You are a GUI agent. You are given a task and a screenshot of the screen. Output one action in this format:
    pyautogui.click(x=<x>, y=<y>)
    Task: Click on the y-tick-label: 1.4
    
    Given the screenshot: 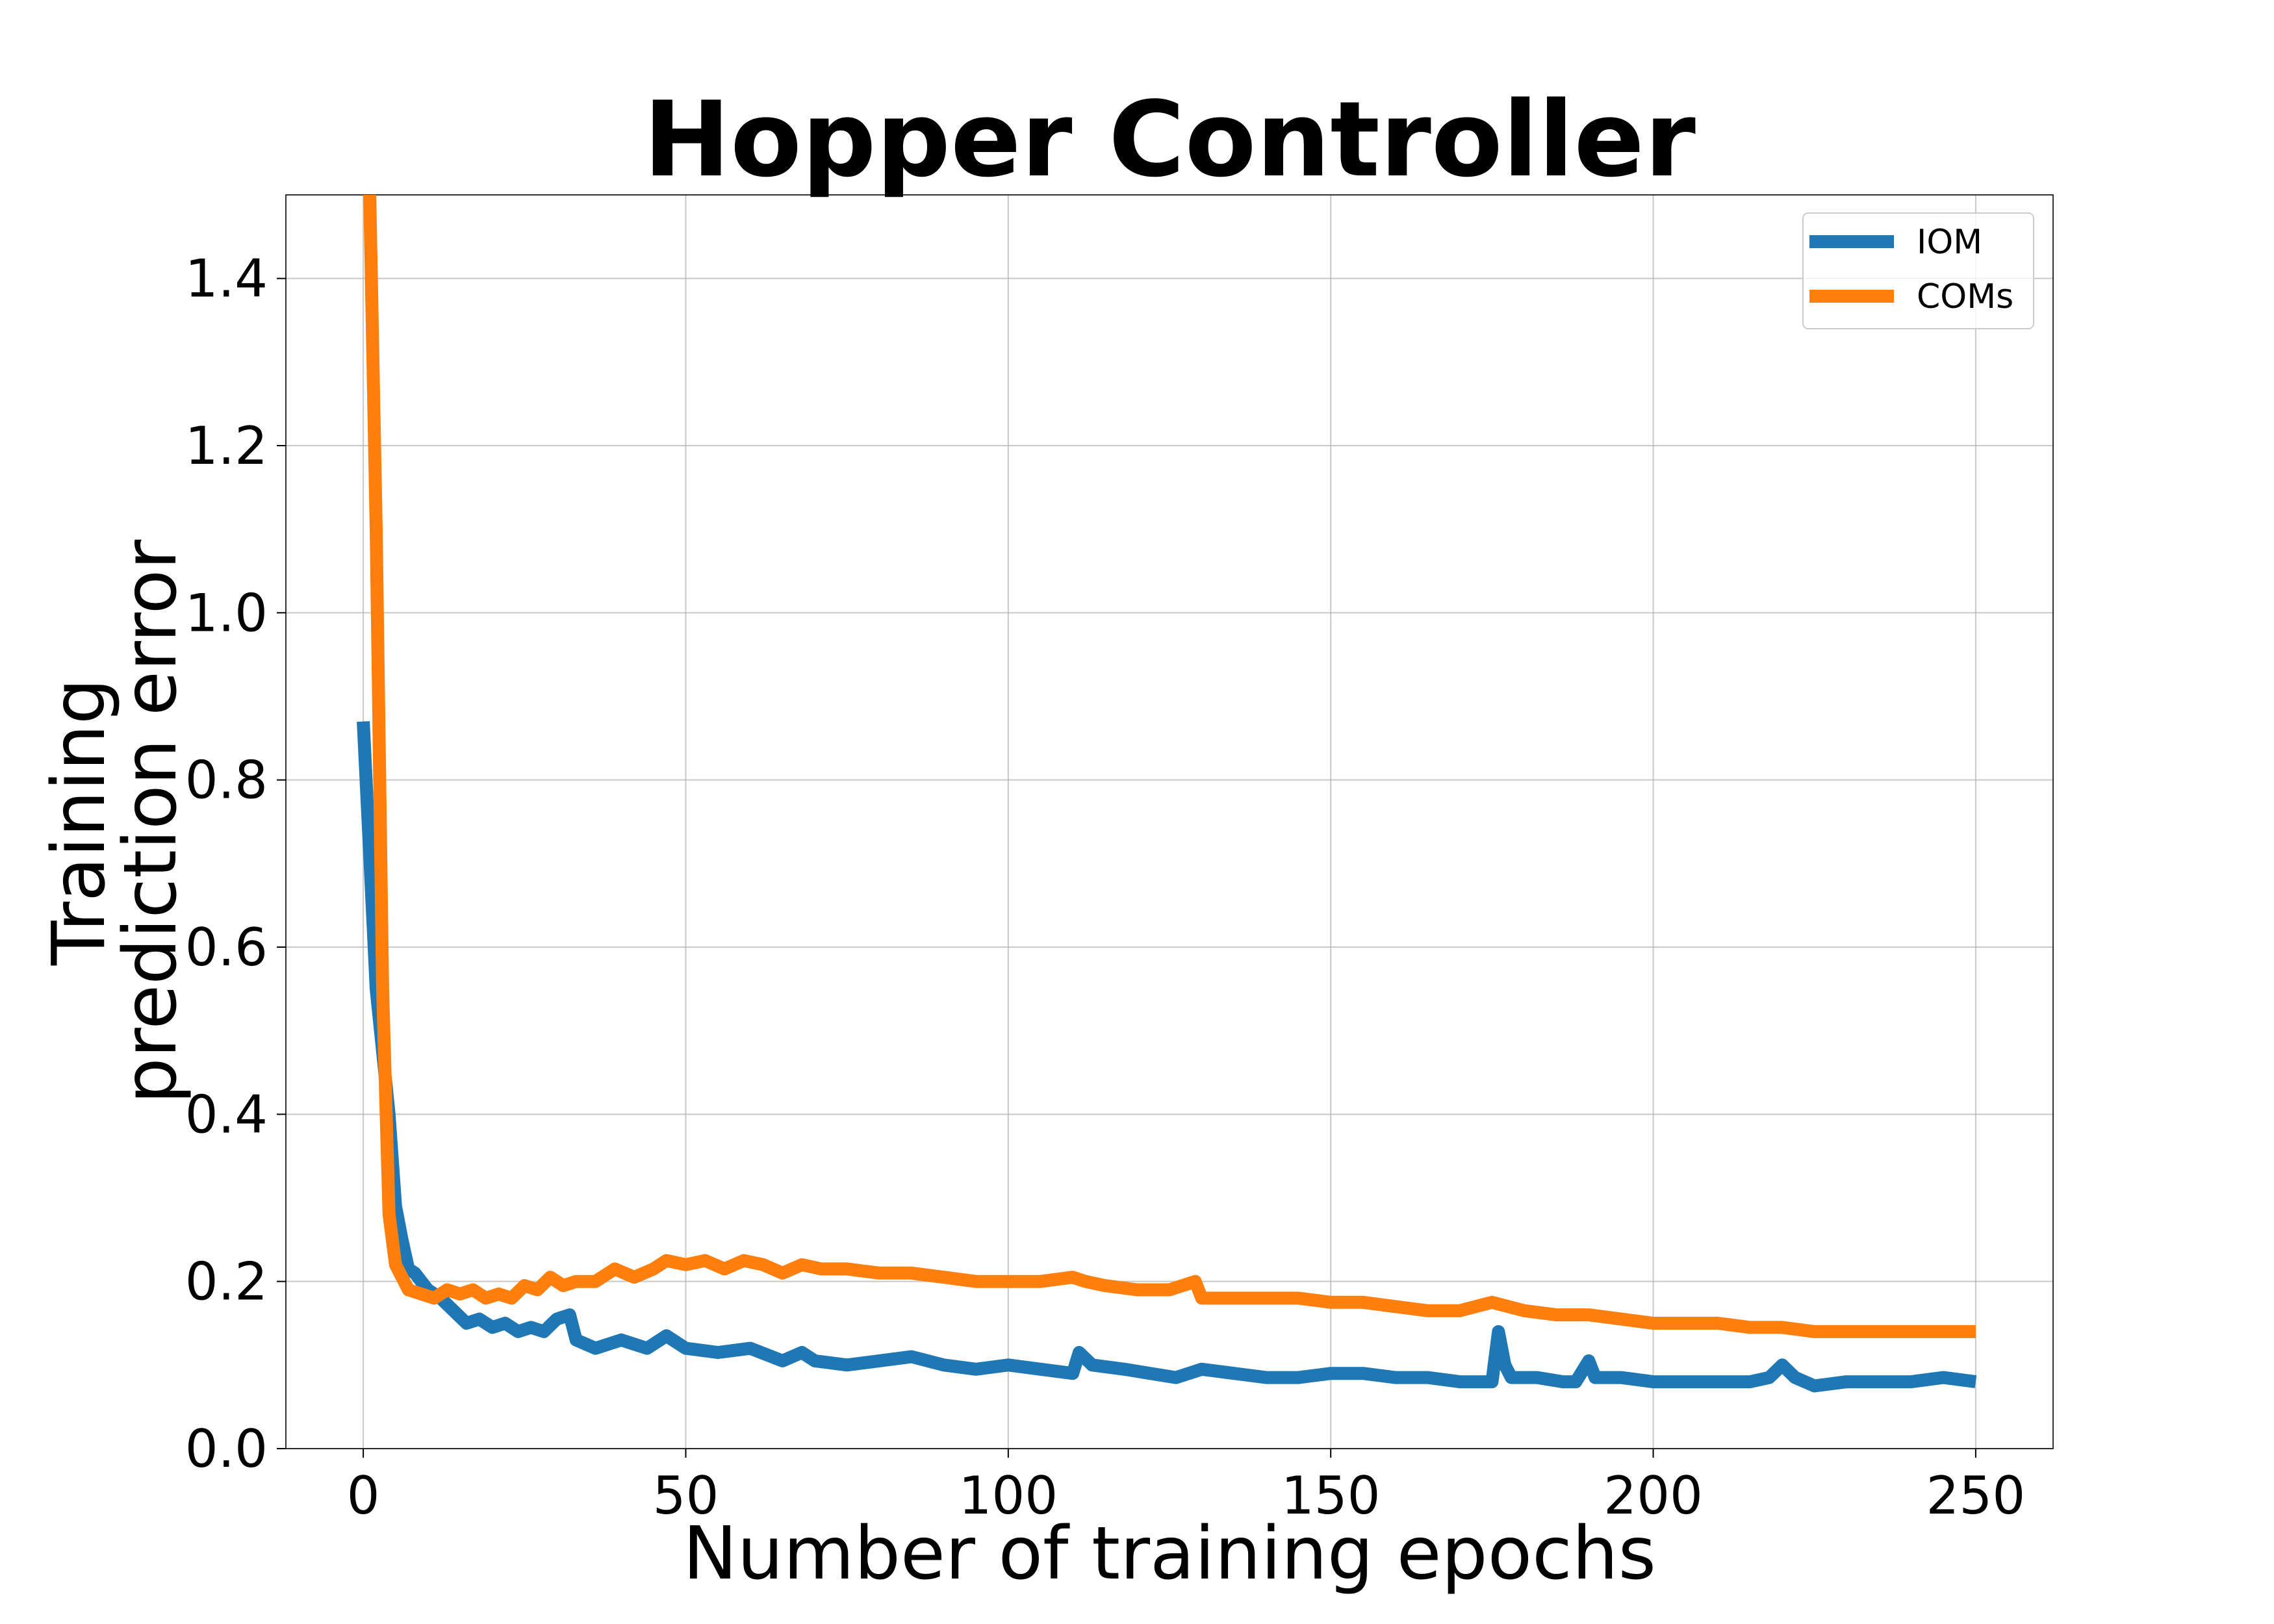 What is the action you would take?
    pyautogui.click(x=226, y=279)
    